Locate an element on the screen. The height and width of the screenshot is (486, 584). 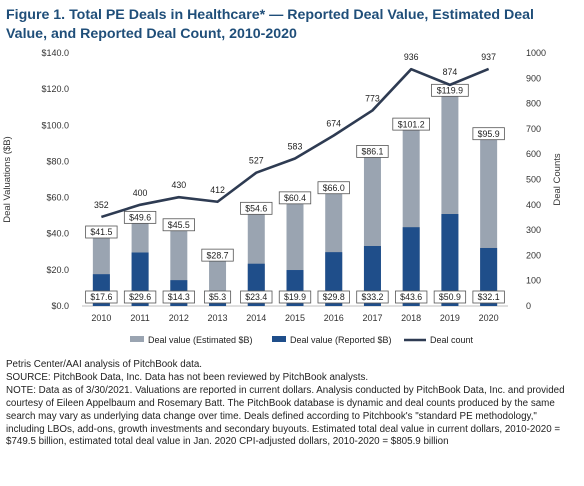
deal-count-label: 412 is located at coordinates (217, 190).